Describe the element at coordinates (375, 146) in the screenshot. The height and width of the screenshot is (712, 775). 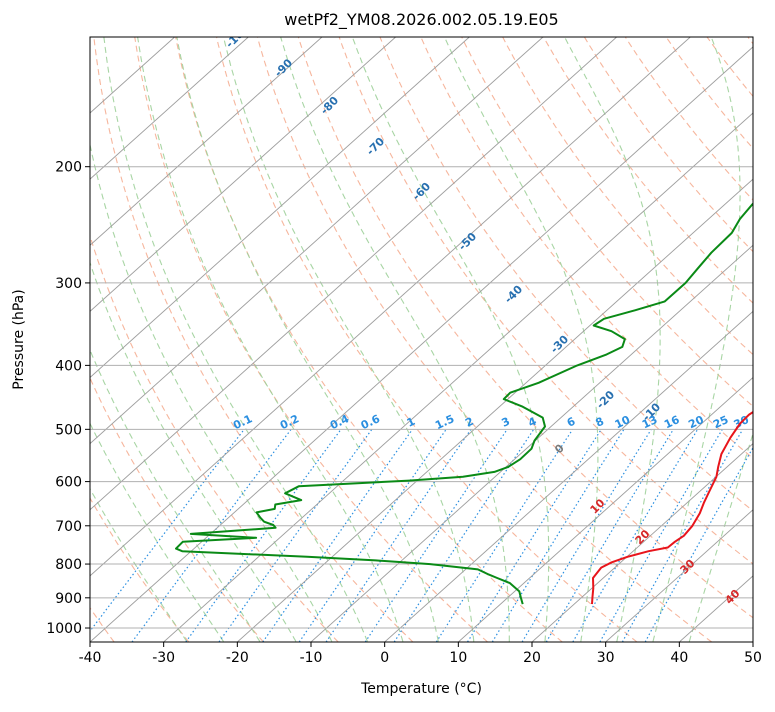
I see `dry-adiabat-label: -70` at that location.